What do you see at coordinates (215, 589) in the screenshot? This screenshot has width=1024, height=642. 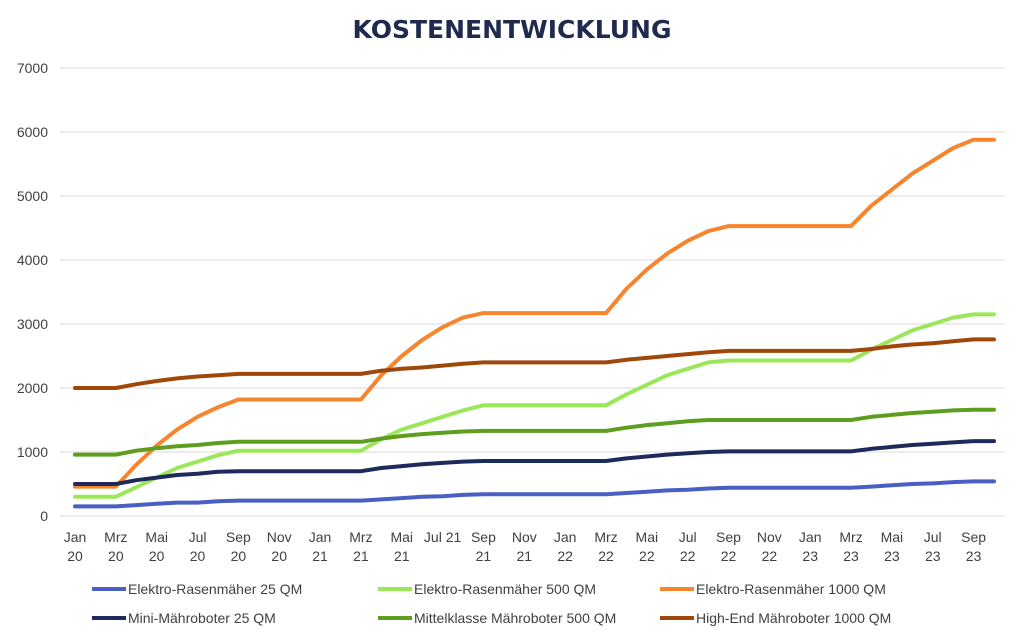 I see `legend-label: Elektro-Rasenmäher 25 QM` at bounding box center [215, 589].